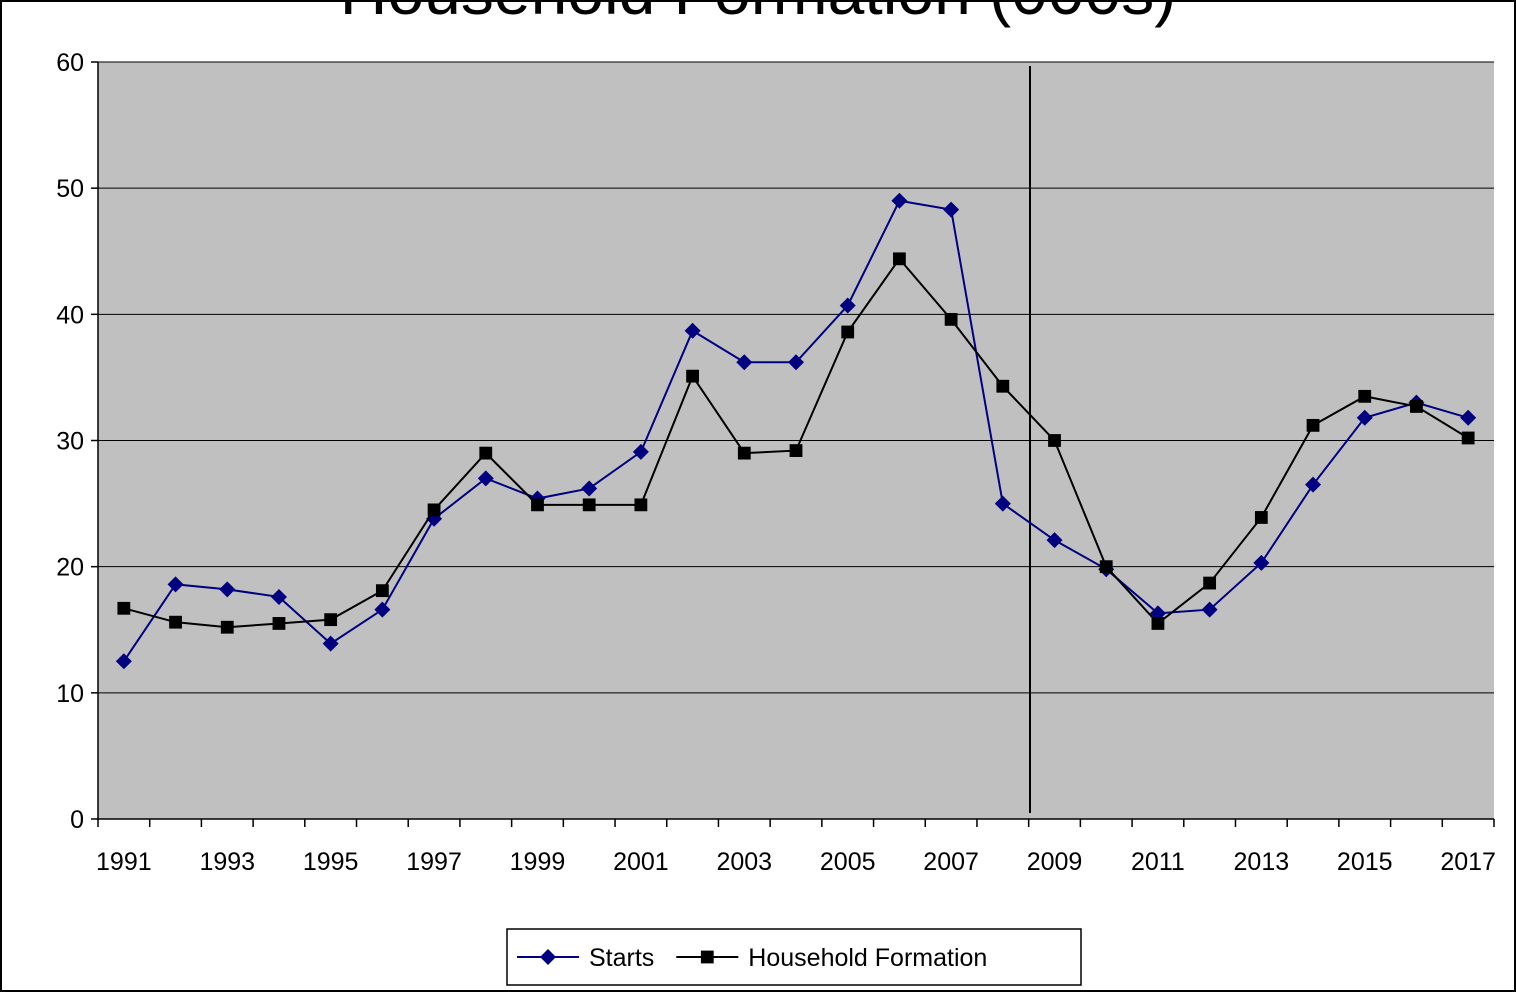  I want to click on x-tick-label: 1993, so click(227, 862).